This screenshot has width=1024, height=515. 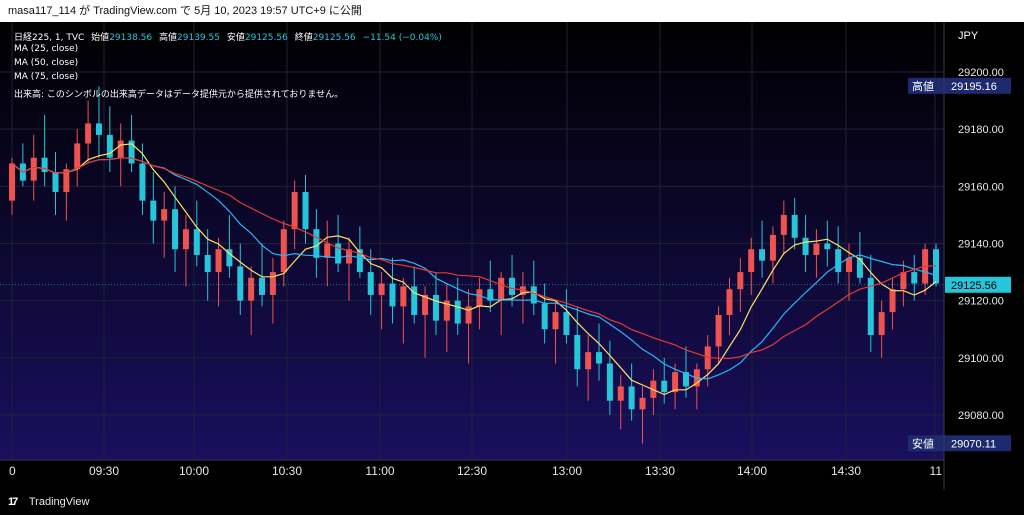 I want to click on time-tick-label: 10:30, so click(x=287, y=471).